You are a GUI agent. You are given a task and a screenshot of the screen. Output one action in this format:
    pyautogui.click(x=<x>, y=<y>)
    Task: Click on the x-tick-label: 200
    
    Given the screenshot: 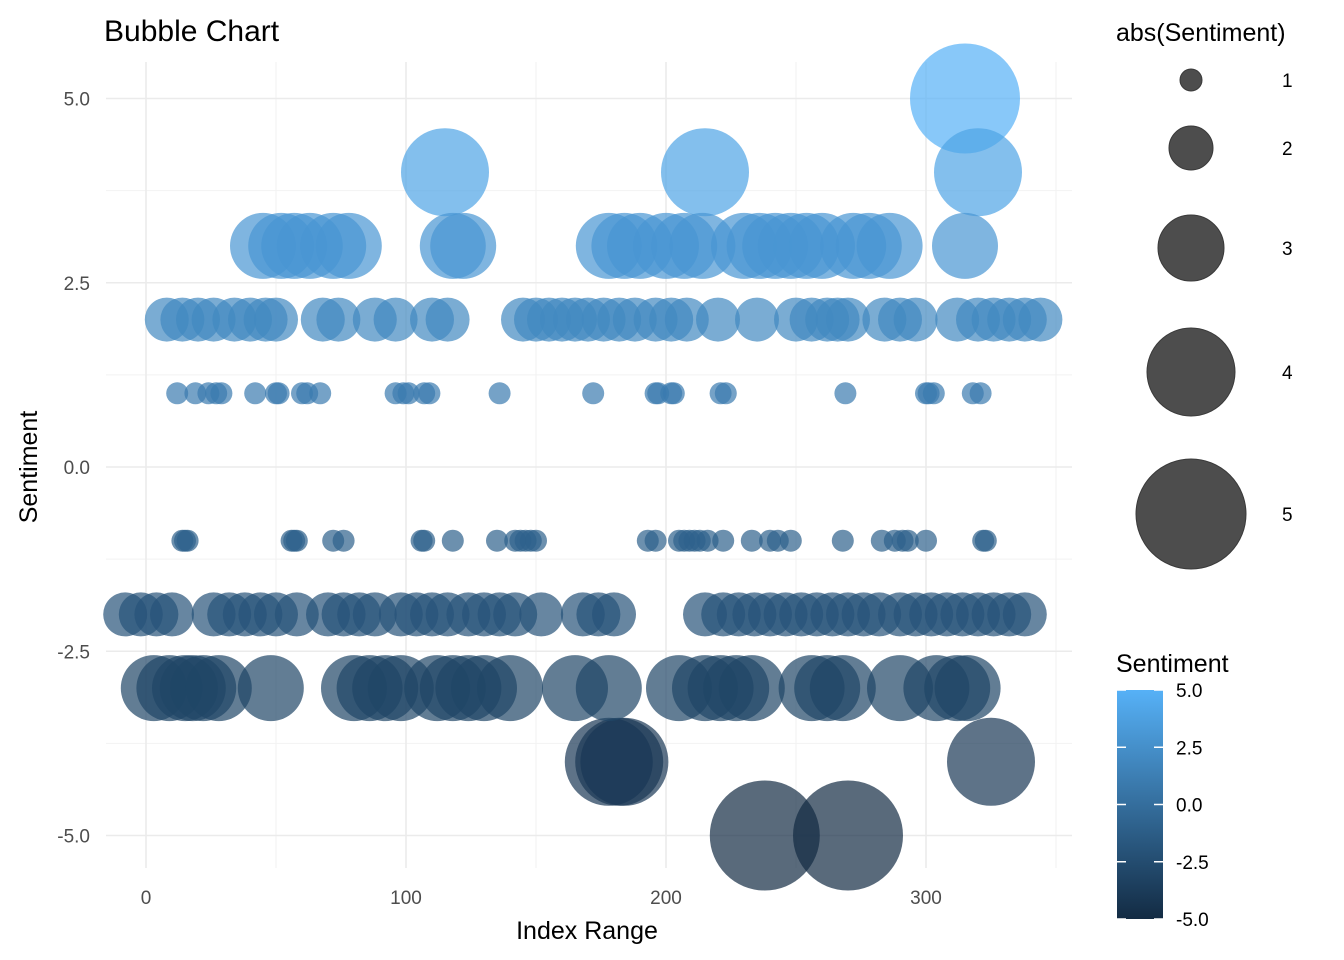 What is the action you would take?
    pyautogui.click(x=666, y=898)
    